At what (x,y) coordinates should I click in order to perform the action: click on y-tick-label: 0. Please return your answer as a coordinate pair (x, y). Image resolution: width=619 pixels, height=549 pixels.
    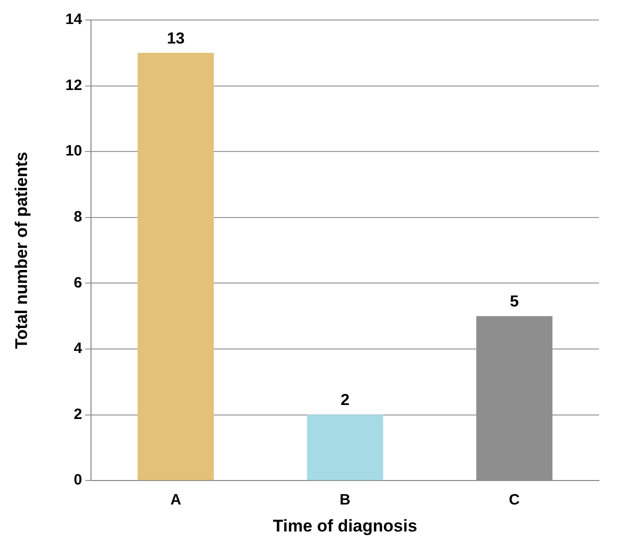
    Looking at the image, I should click on (78, 480).